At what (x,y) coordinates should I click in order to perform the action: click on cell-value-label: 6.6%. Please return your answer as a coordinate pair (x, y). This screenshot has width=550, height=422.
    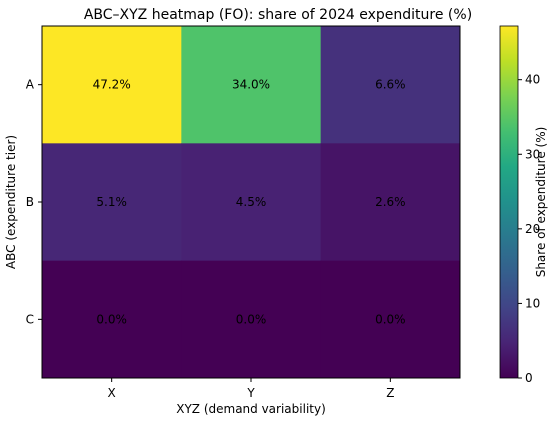
    Looking at the image, I should click on (390, 85).